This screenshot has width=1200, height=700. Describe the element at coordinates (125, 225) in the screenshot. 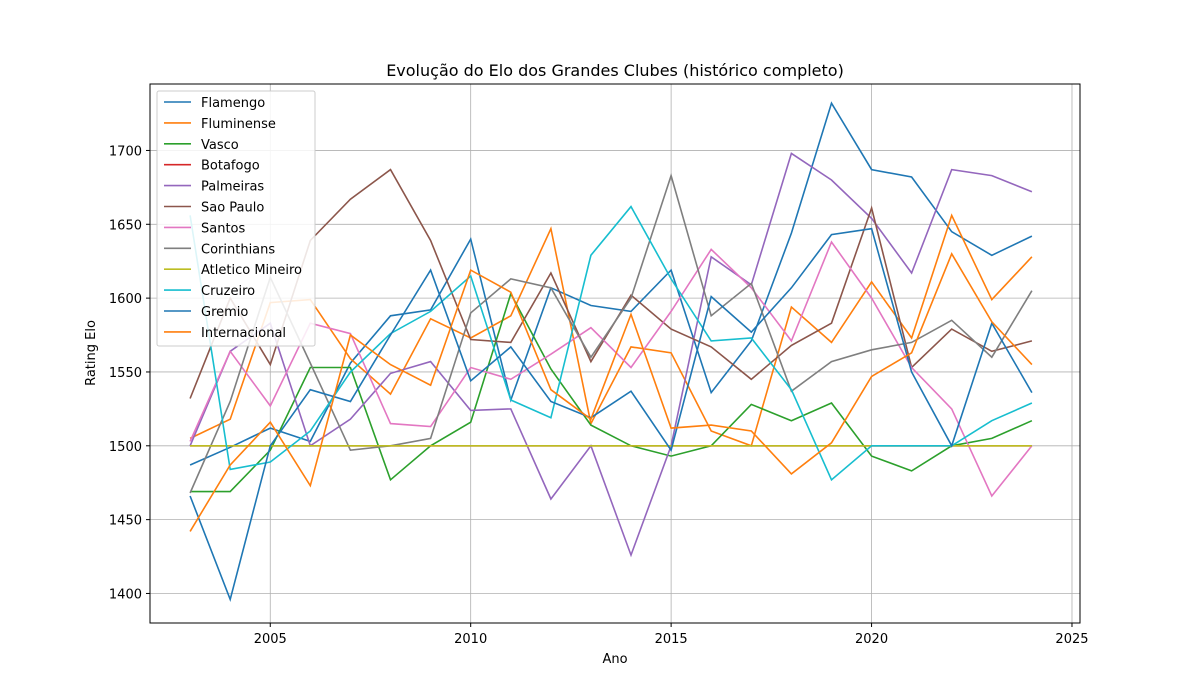

I see `y-tick-label: 1650` at that location.